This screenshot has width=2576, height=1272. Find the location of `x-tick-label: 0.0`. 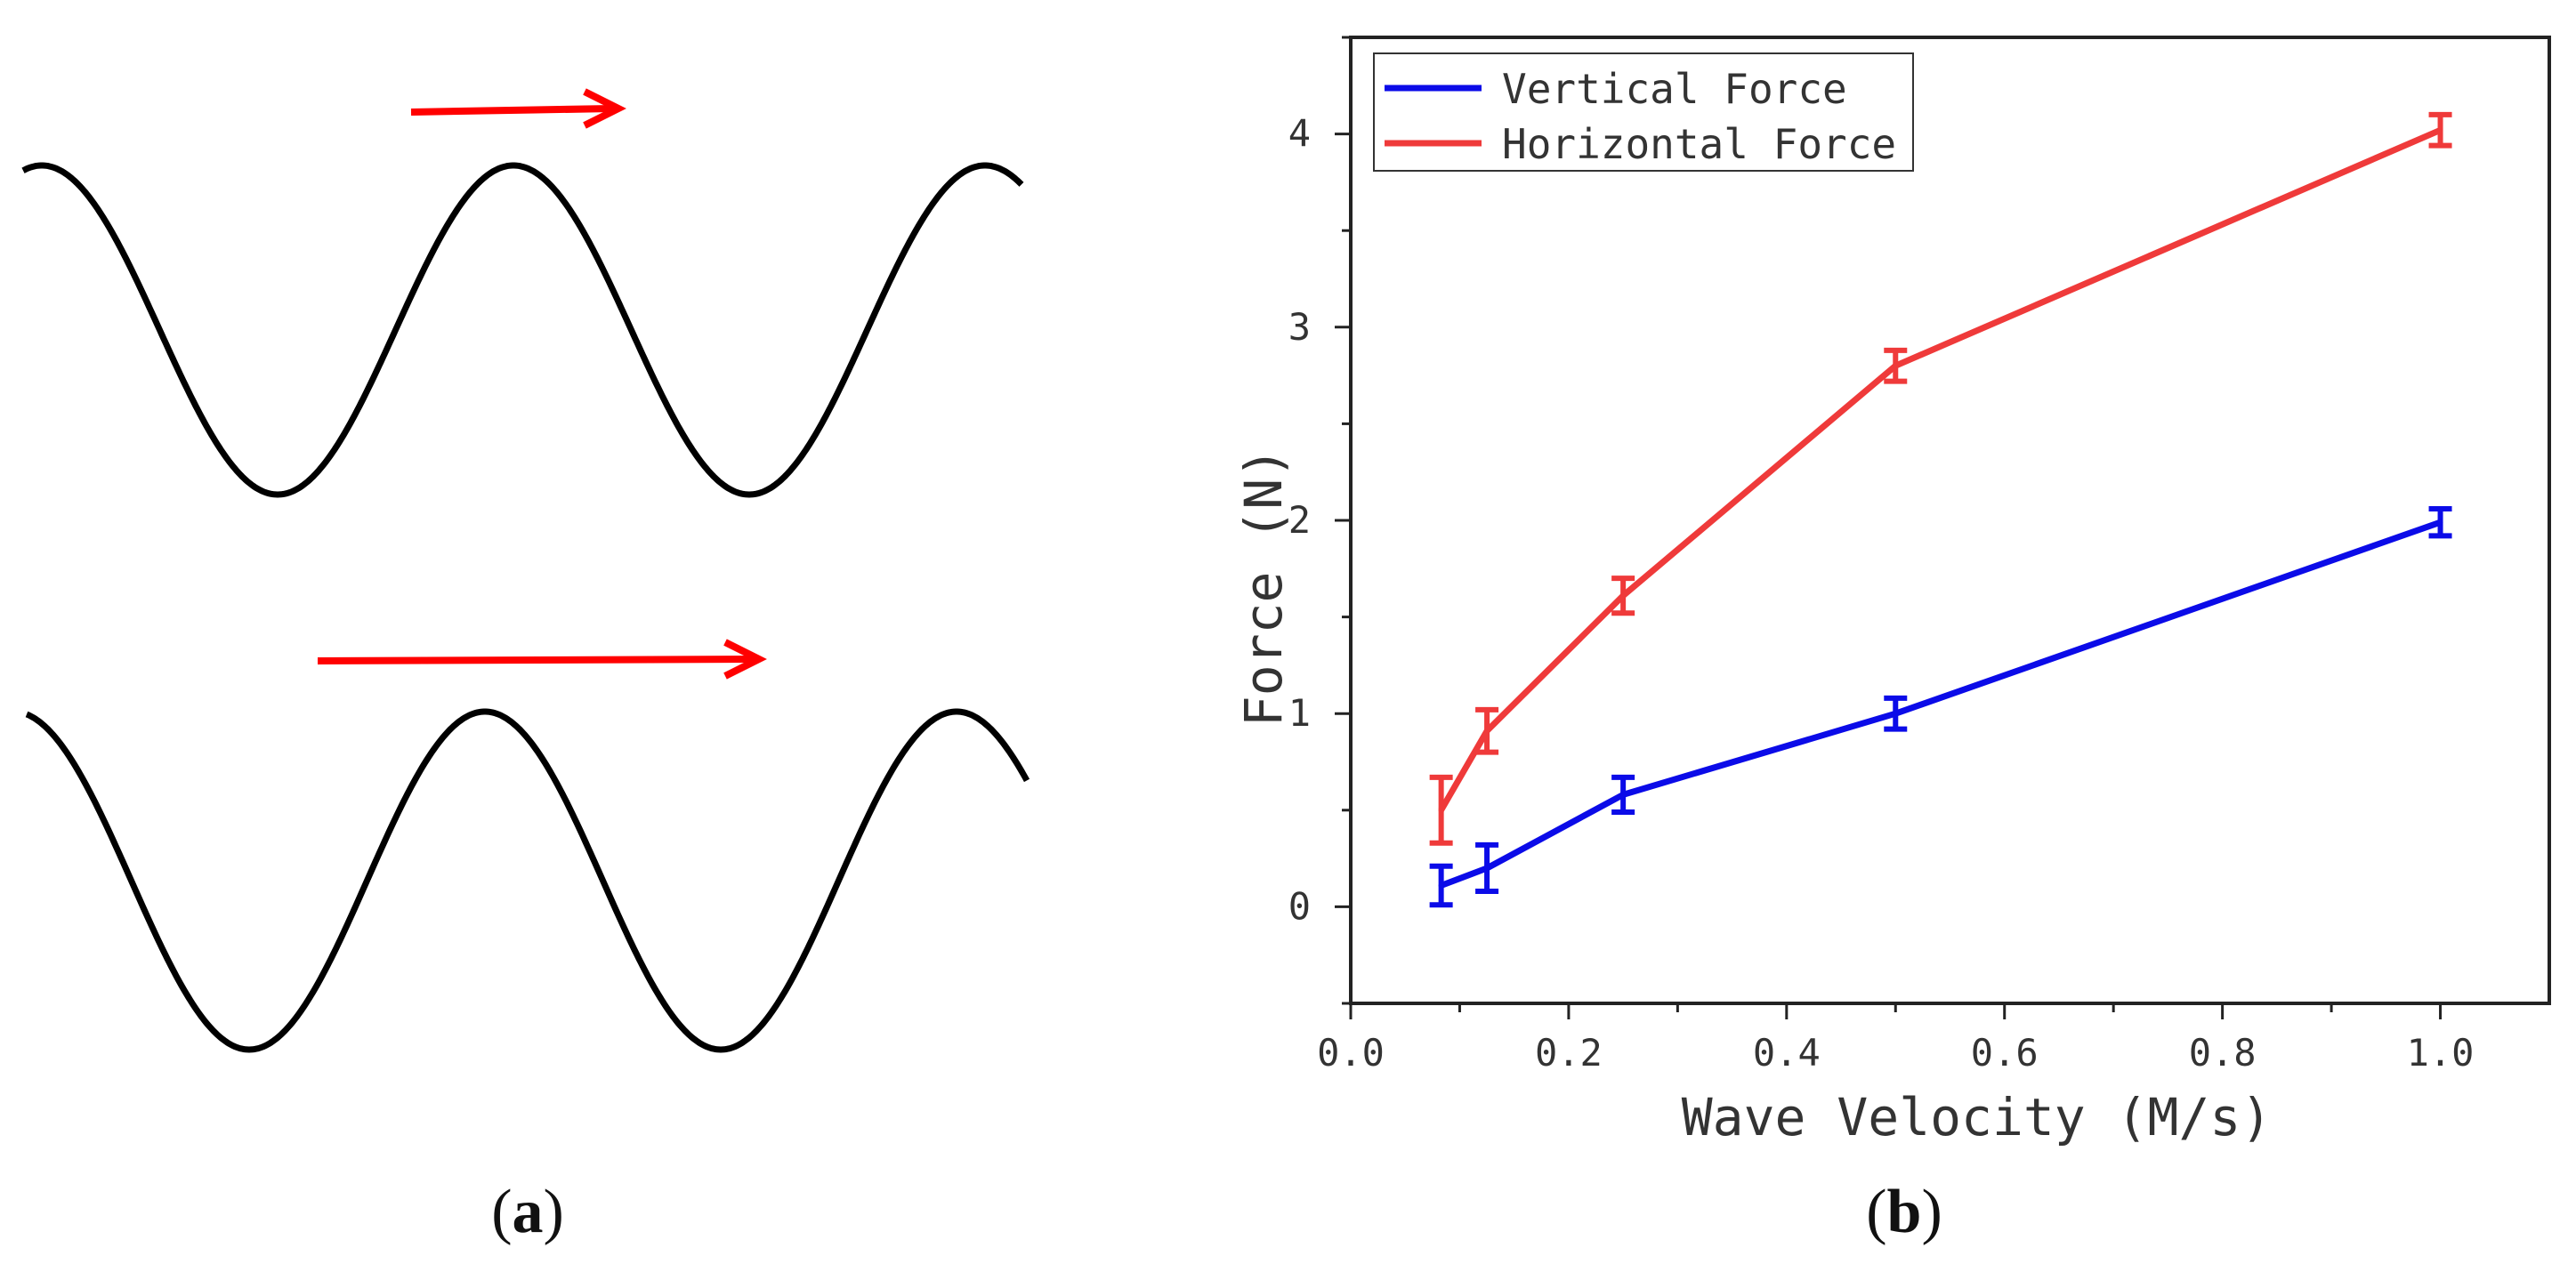

x-tick-label: 0.0 is located at coordinates (1351, 1053).